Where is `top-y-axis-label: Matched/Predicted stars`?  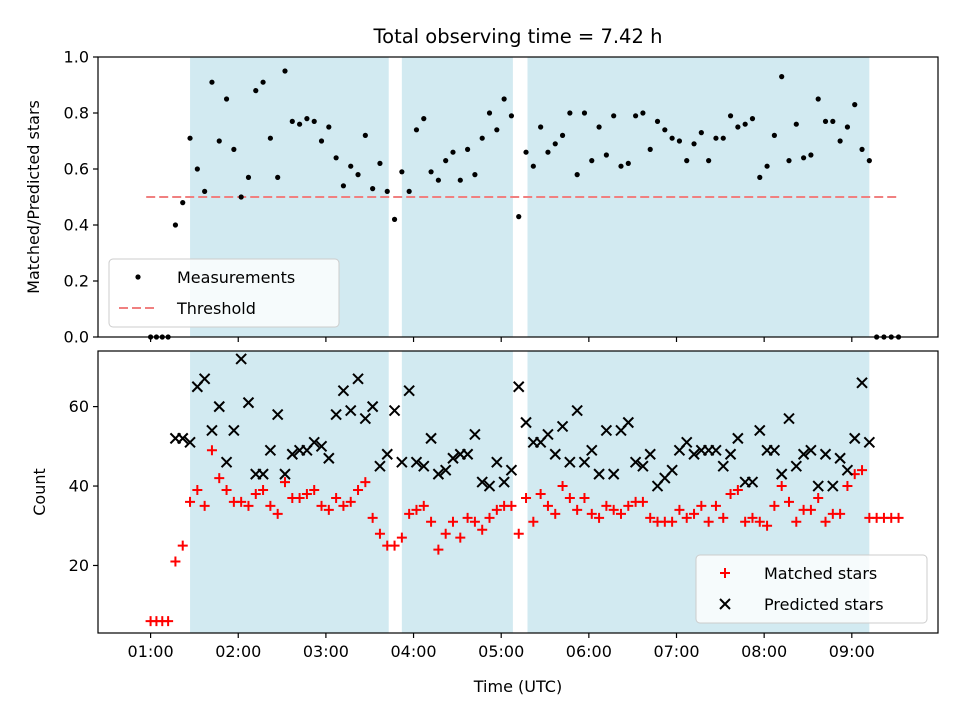 top-y-axis-label: Matched/Predicted stars is located at coordinates (33, 197).